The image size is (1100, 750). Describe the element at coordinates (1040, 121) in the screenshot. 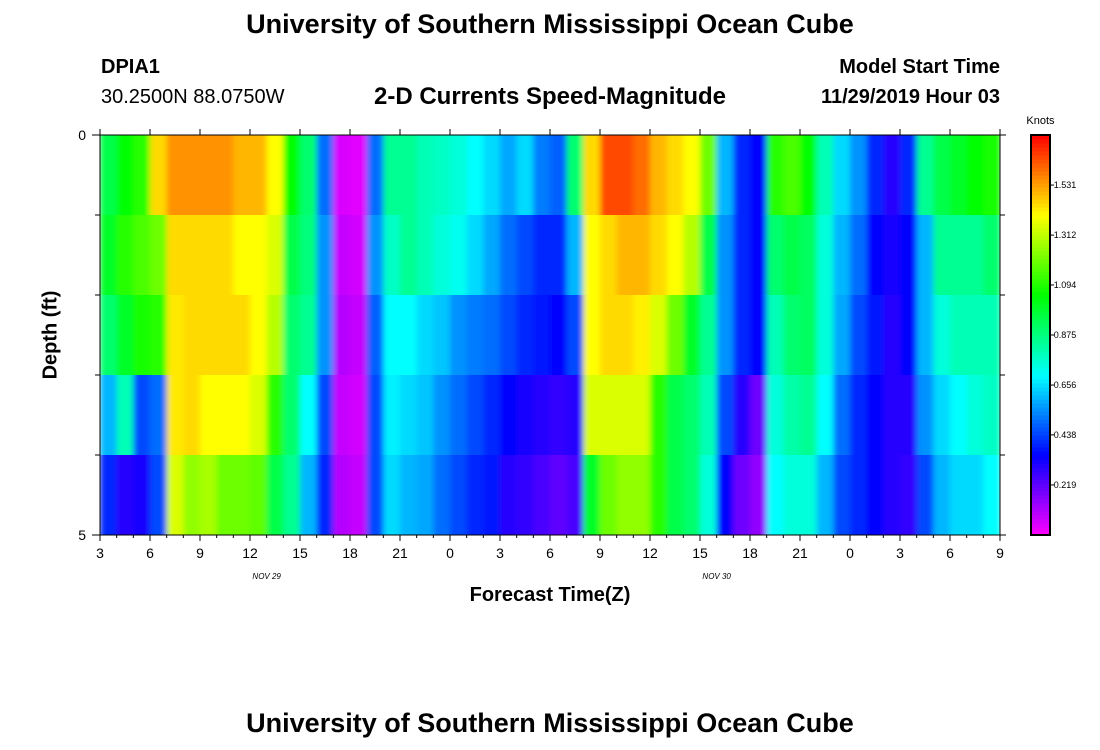

I see `colorbar-unit-label: Knots` at that location.